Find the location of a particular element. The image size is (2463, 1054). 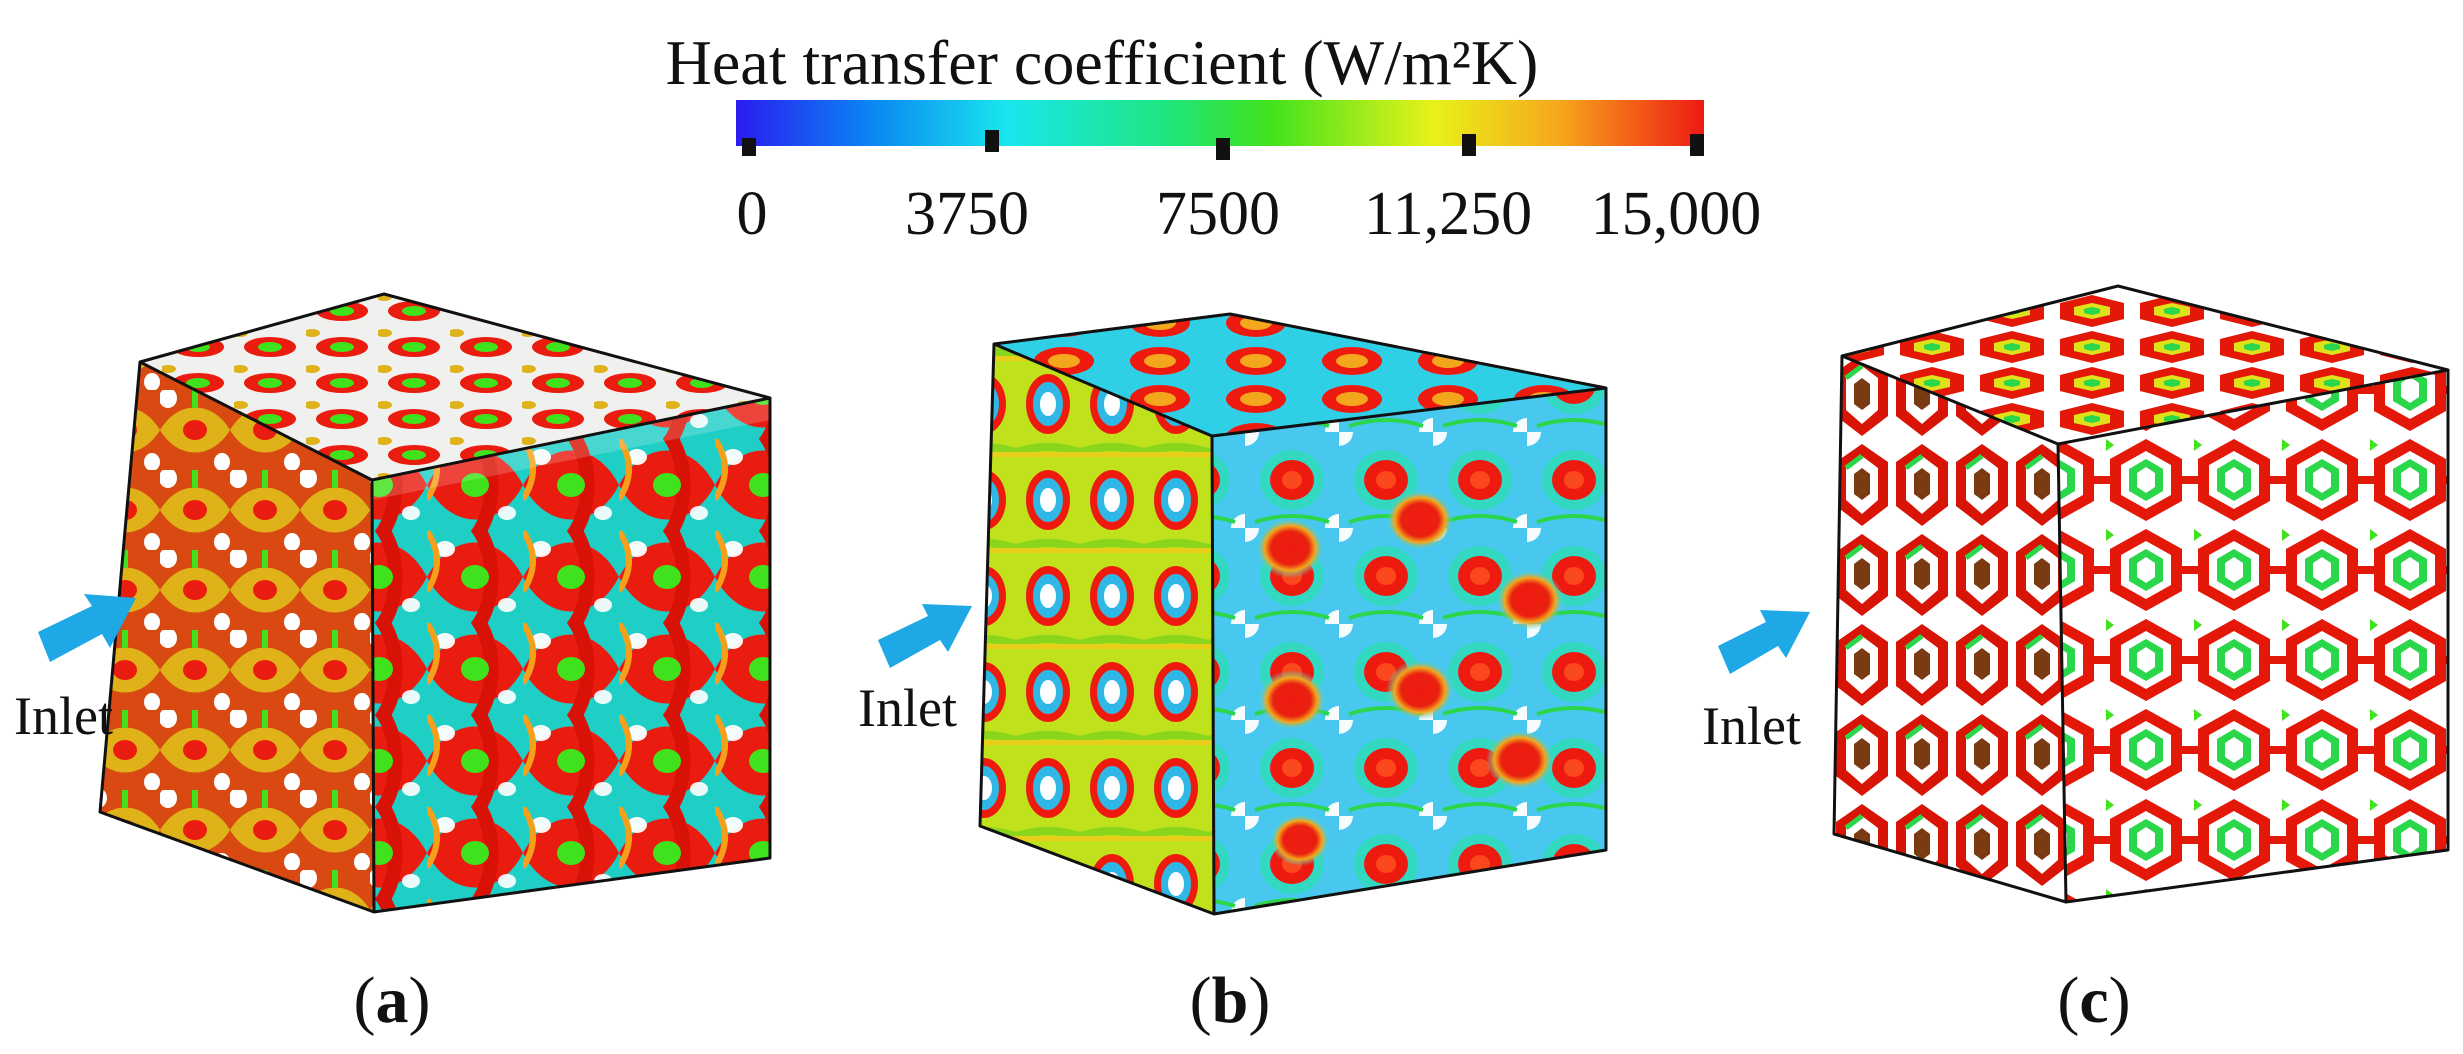

panel-b-lattice is located at coordinates (1293, 614).